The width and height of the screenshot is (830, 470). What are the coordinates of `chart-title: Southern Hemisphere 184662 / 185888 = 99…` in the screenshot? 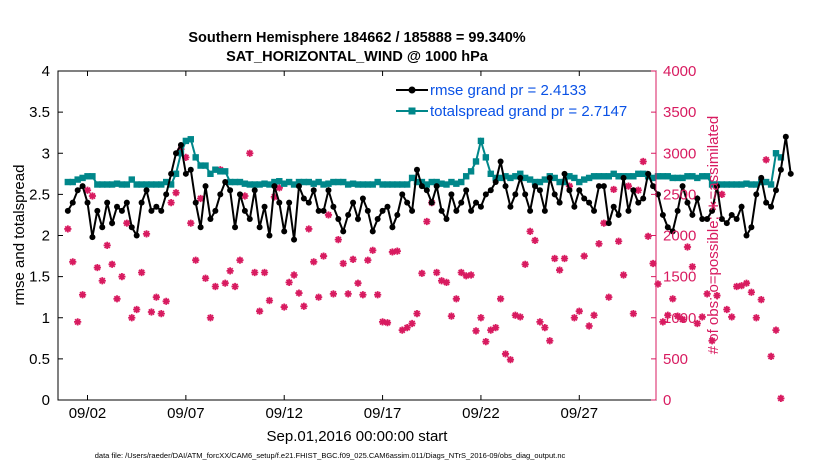 It's located at (356, 38).